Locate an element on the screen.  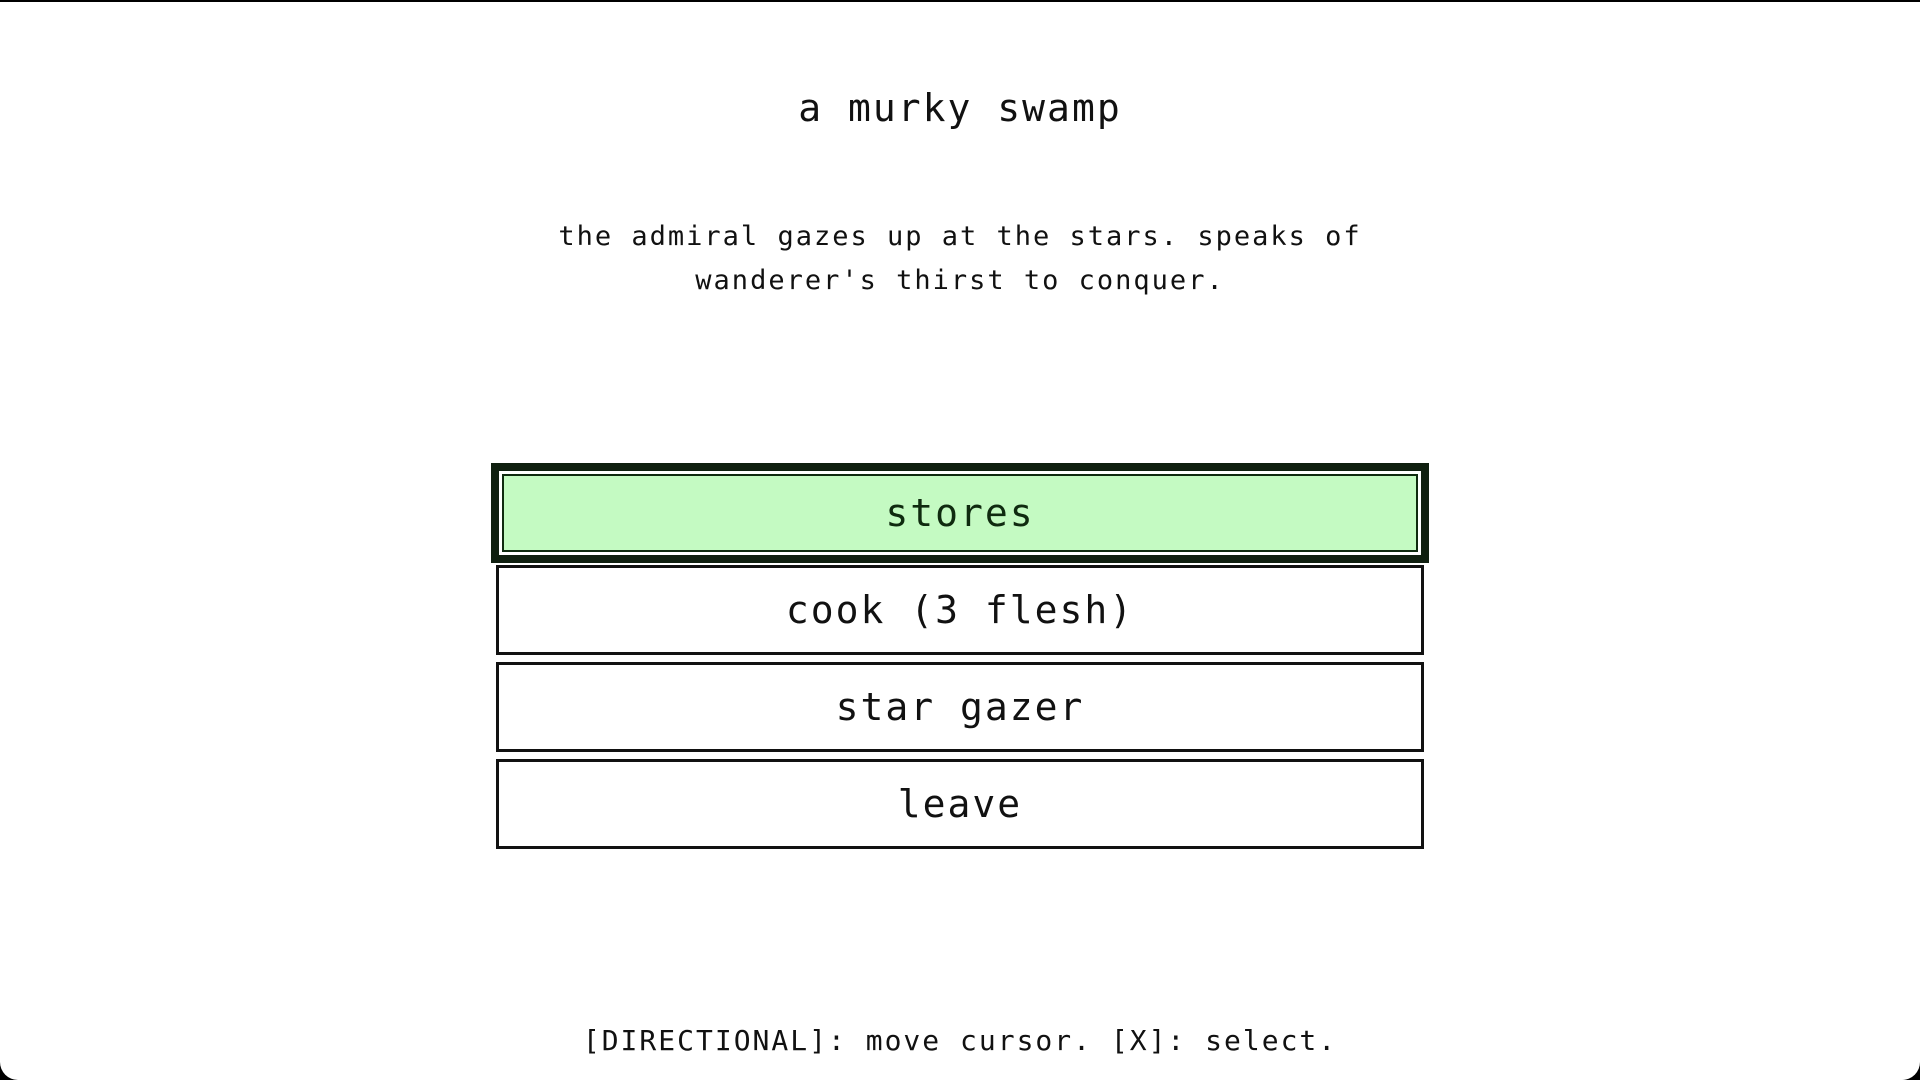
option-label: stores is located at coordinates (960, 513).